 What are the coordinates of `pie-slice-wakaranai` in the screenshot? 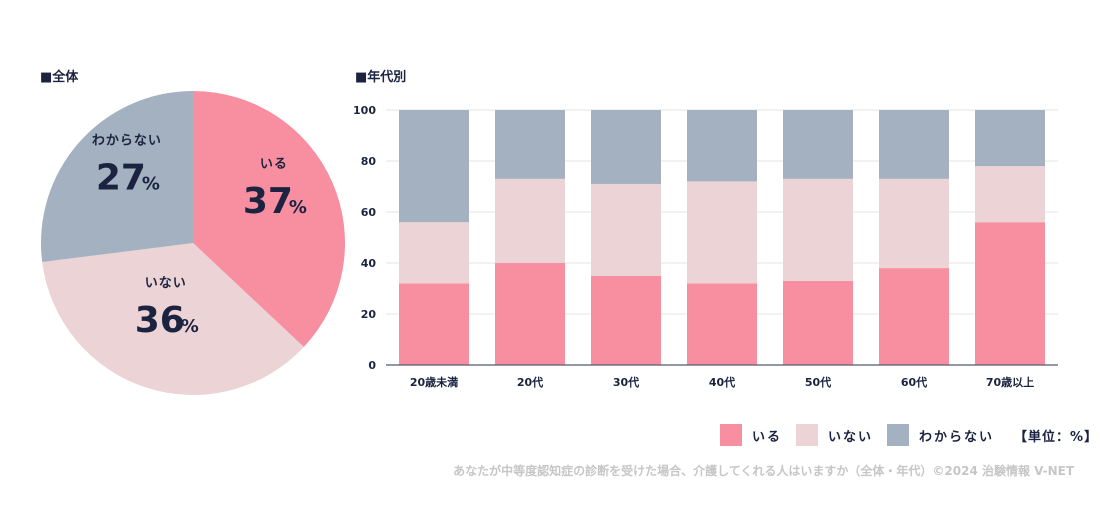 It's located at (116, 177).